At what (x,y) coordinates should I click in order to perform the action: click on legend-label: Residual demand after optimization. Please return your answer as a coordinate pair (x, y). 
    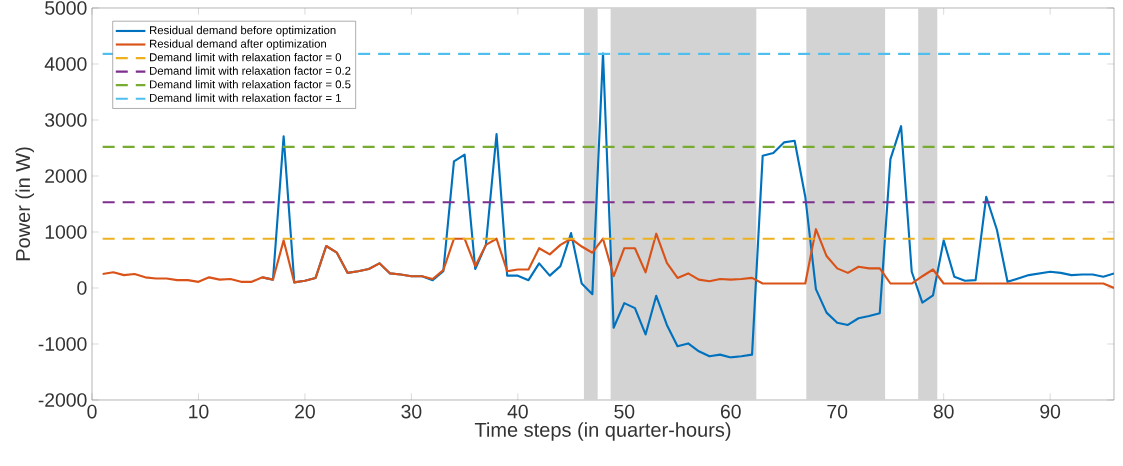
    Looking at the image, I should click on (238, 44).